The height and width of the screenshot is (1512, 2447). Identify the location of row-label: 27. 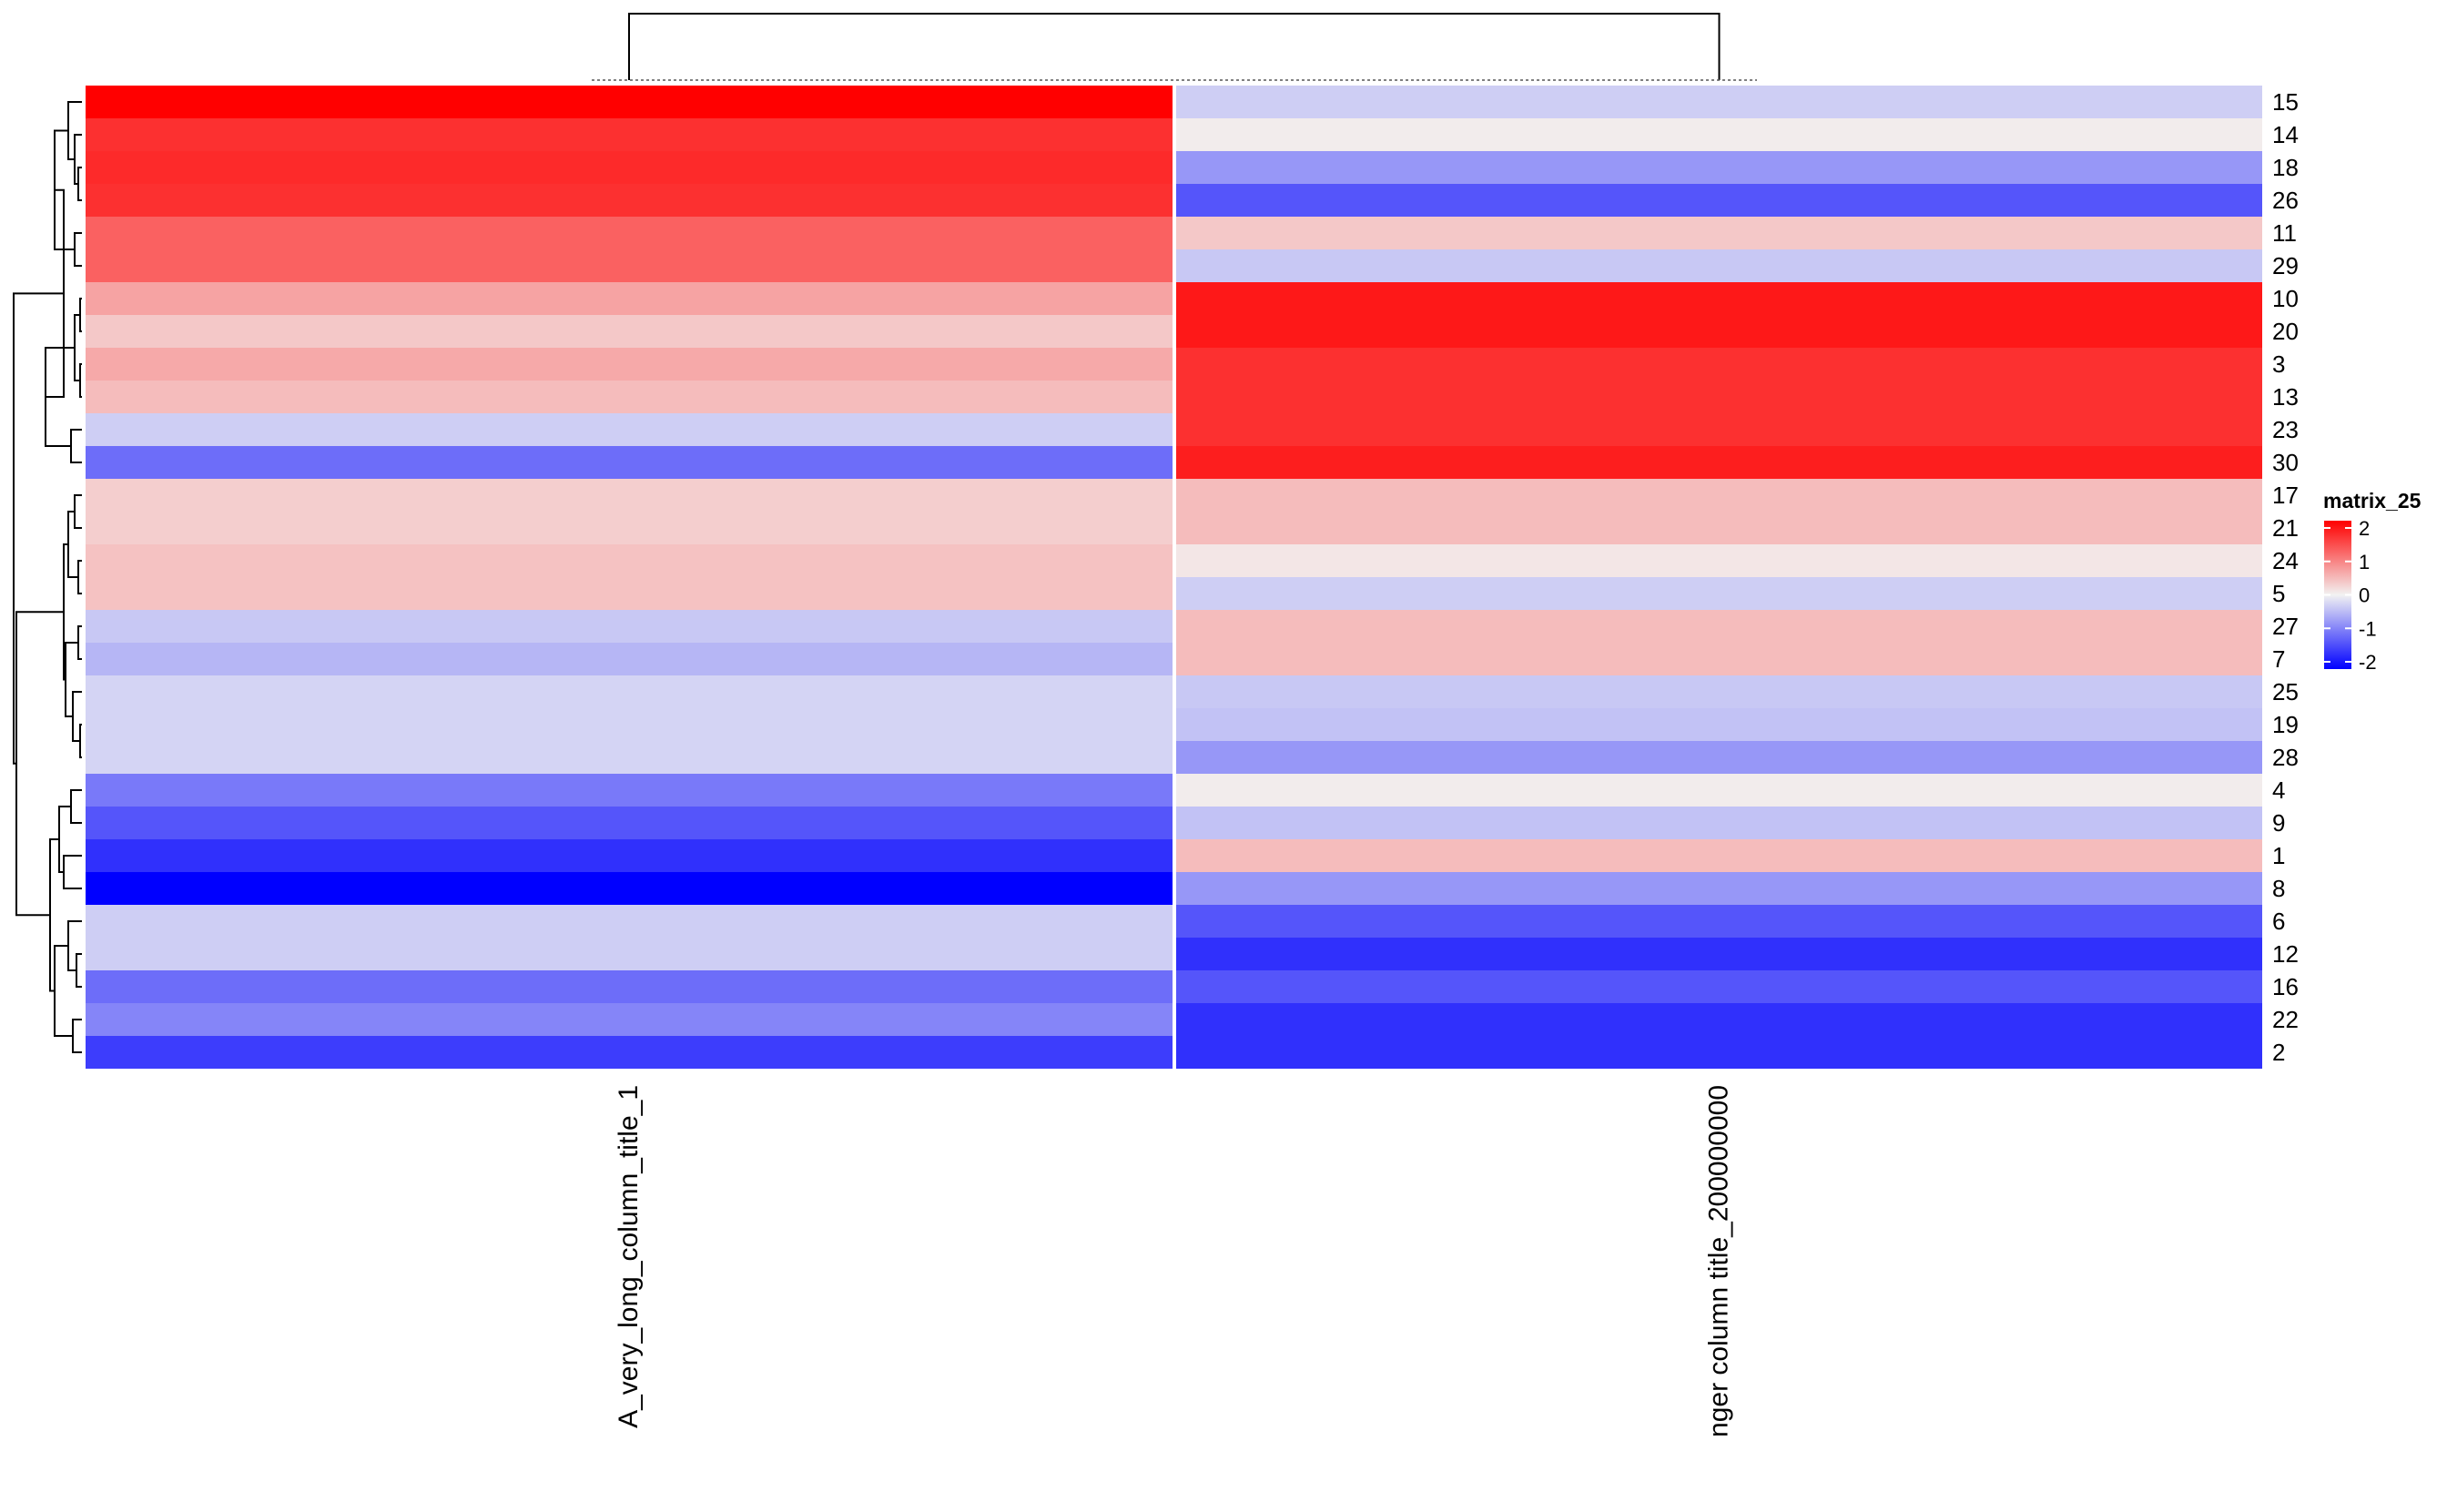
(2285, 626).